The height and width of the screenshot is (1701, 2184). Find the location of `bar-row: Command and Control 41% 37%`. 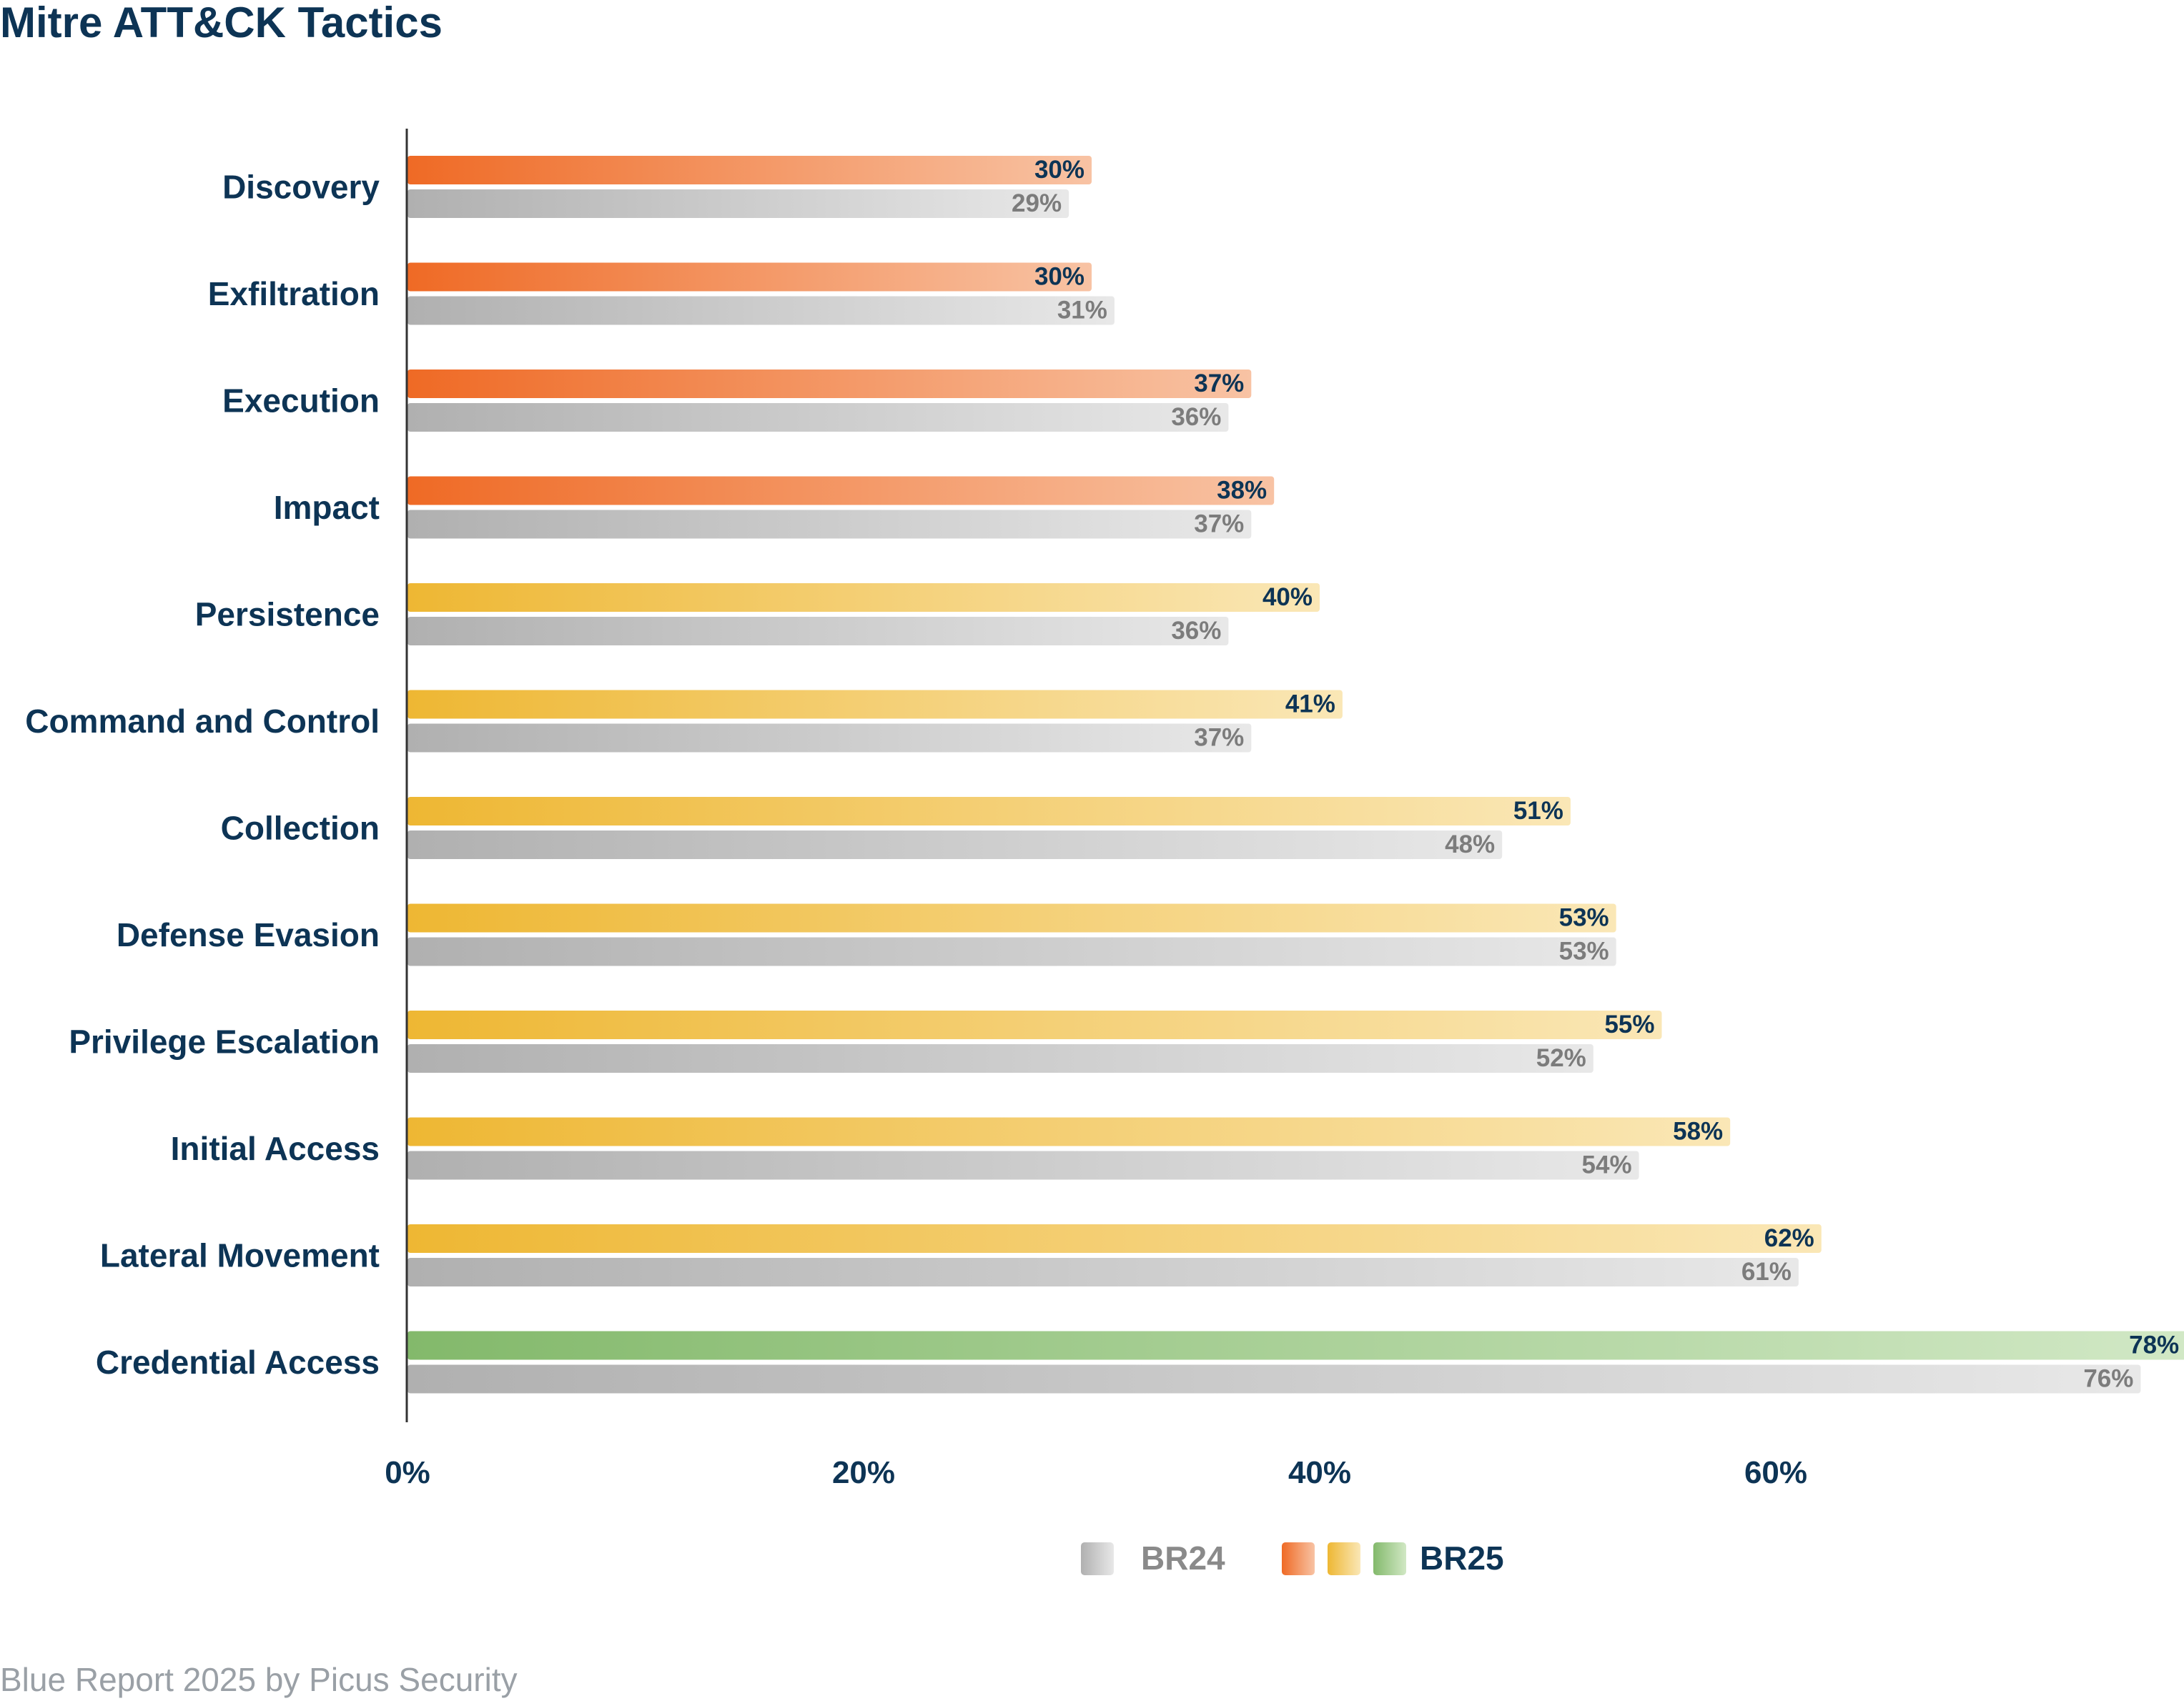

bar-row: Command and Control 41% 37% is located at coordinates (684, 722).